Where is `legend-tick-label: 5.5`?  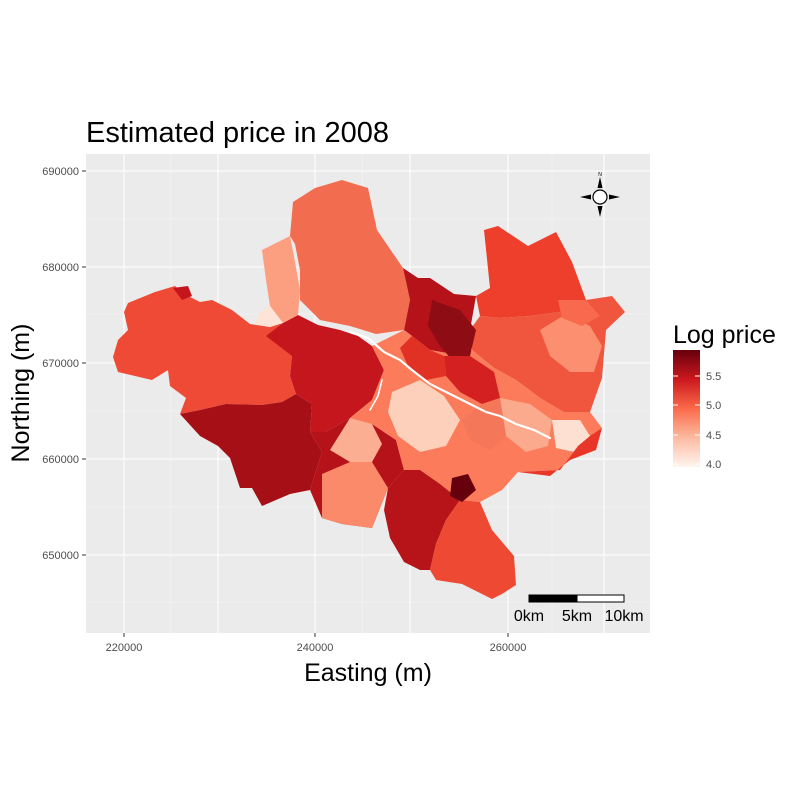
legend-tick-label: 5.5 is located at coordinates (713, 377).